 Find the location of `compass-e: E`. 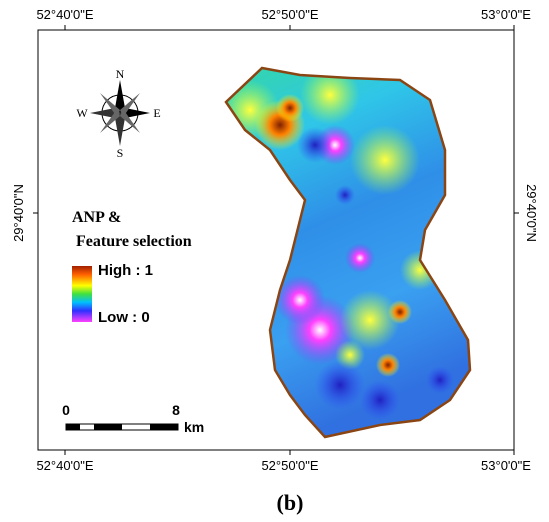

compass-e: E is located at coordinates (156, 113).